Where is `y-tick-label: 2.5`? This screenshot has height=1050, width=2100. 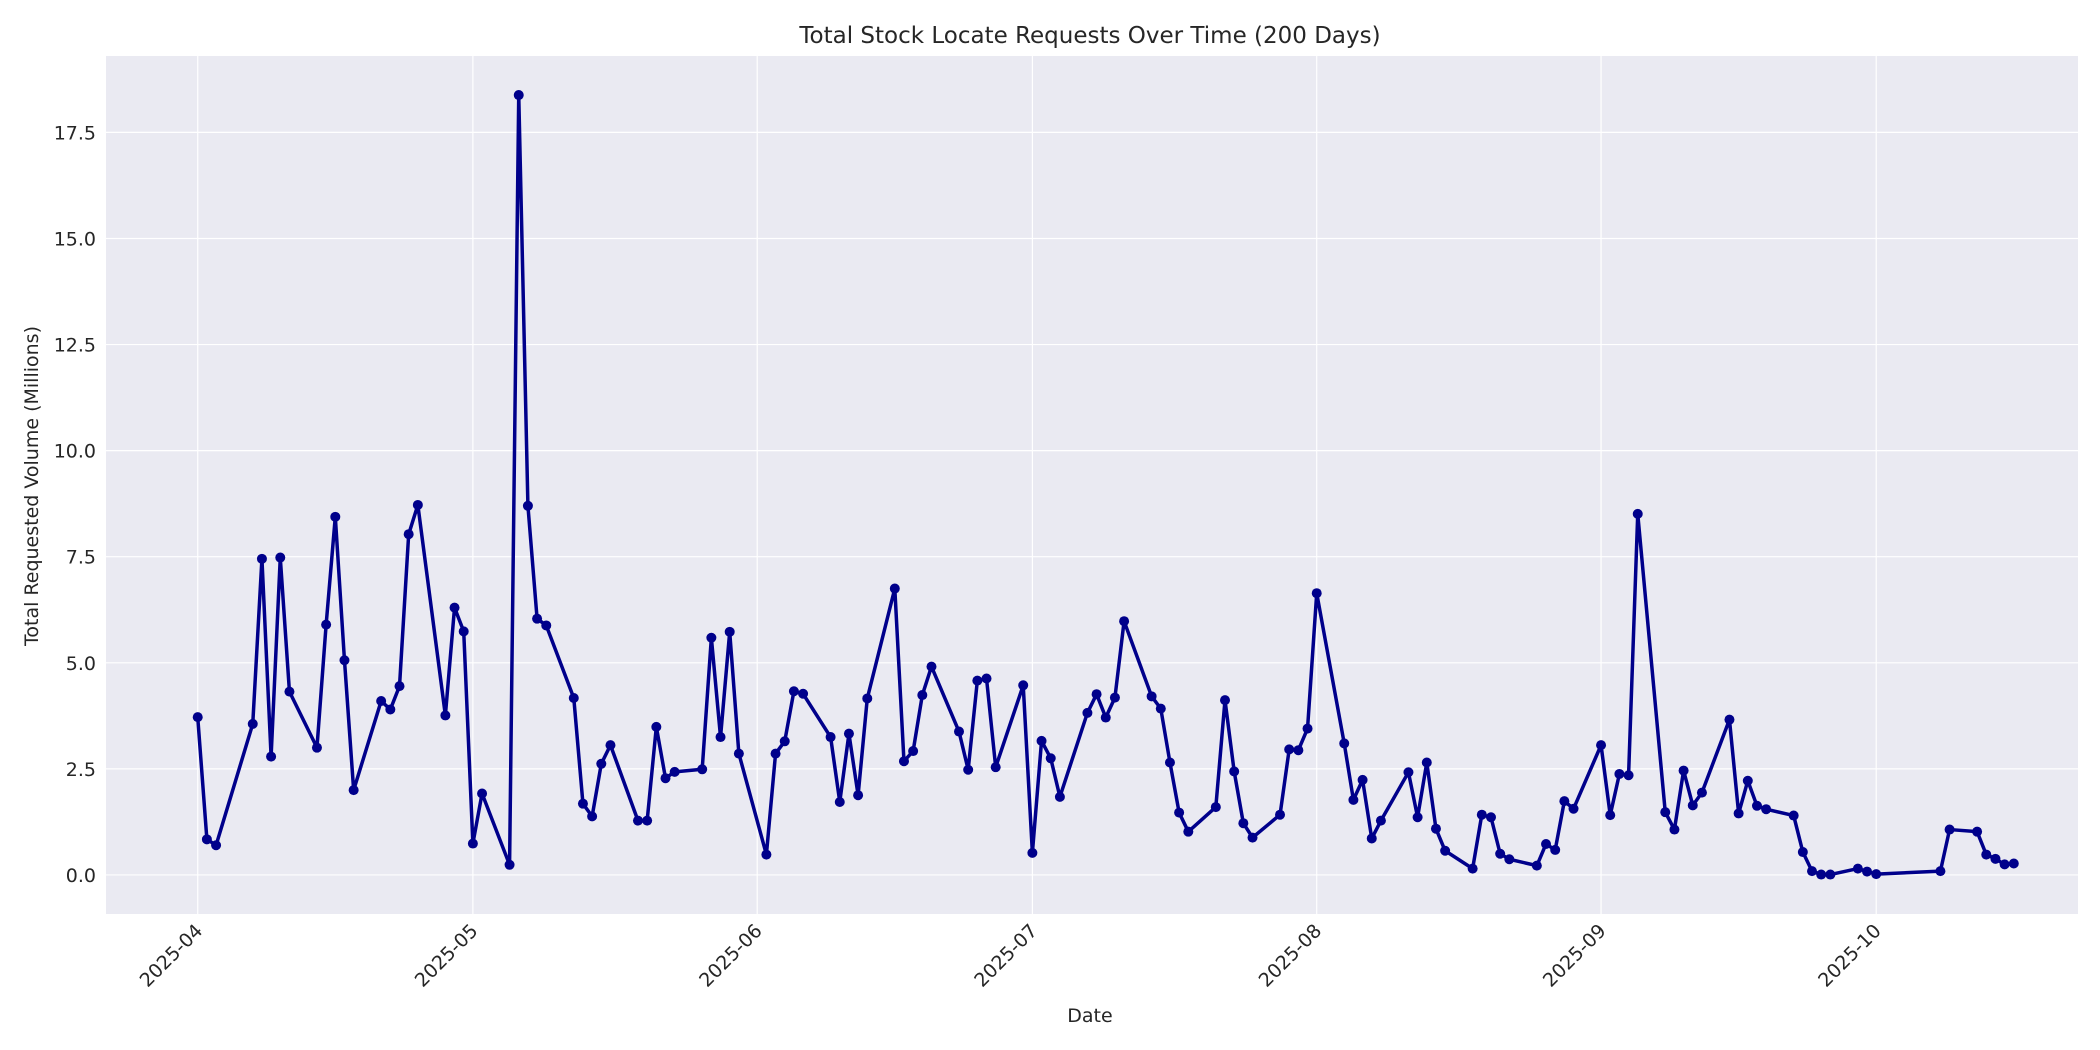 y-tick-label: 2.5 is located at coordinates (81, 770).